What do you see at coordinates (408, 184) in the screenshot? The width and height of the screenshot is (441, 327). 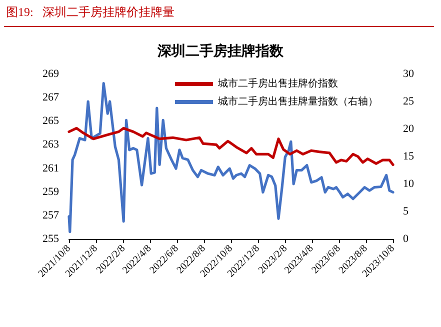 I see `y2-tick-label: 10` at bounding box center [408, 184].